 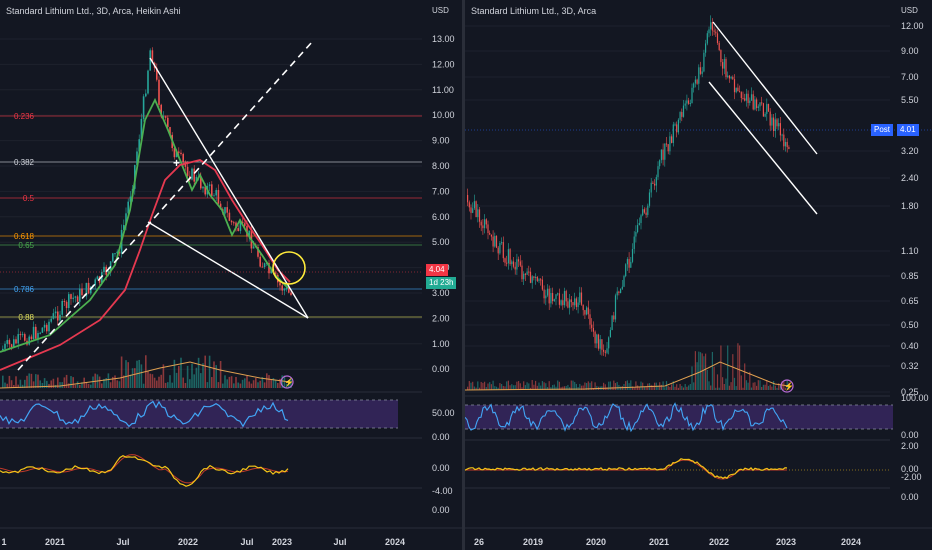 I want to click on right-price-tick: 2.40, so click(x=910, y=178).